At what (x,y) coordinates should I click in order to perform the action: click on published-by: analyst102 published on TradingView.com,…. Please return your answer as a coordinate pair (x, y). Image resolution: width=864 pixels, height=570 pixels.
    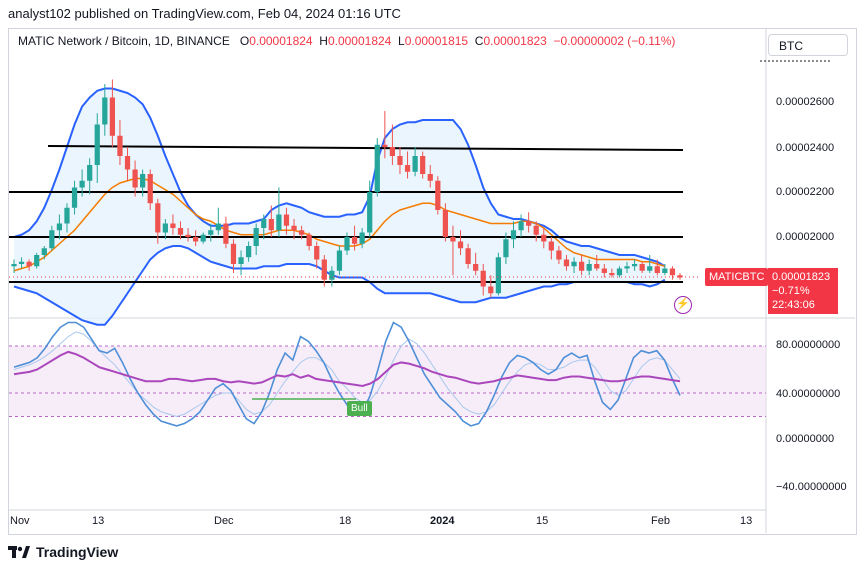
    Looking at the image, I should click on (204, 13).